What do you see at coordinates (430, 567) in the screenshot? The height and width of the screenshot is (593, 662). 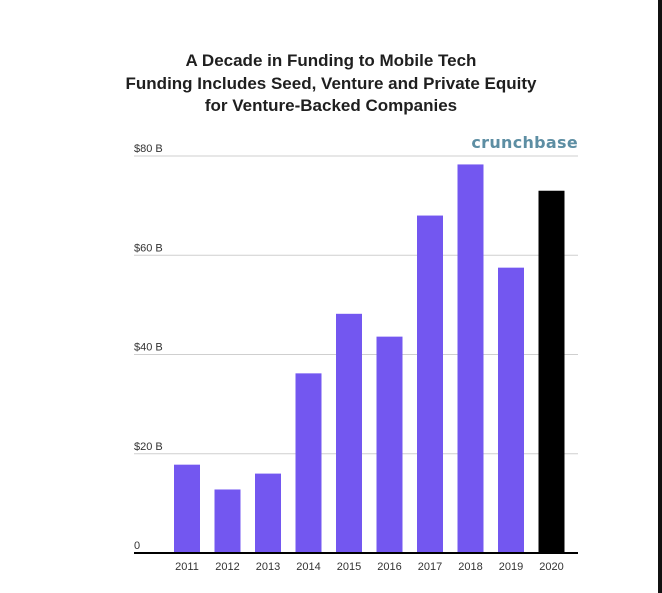 I see `x-tick-label: 2017` at bounding box center [430, 567].